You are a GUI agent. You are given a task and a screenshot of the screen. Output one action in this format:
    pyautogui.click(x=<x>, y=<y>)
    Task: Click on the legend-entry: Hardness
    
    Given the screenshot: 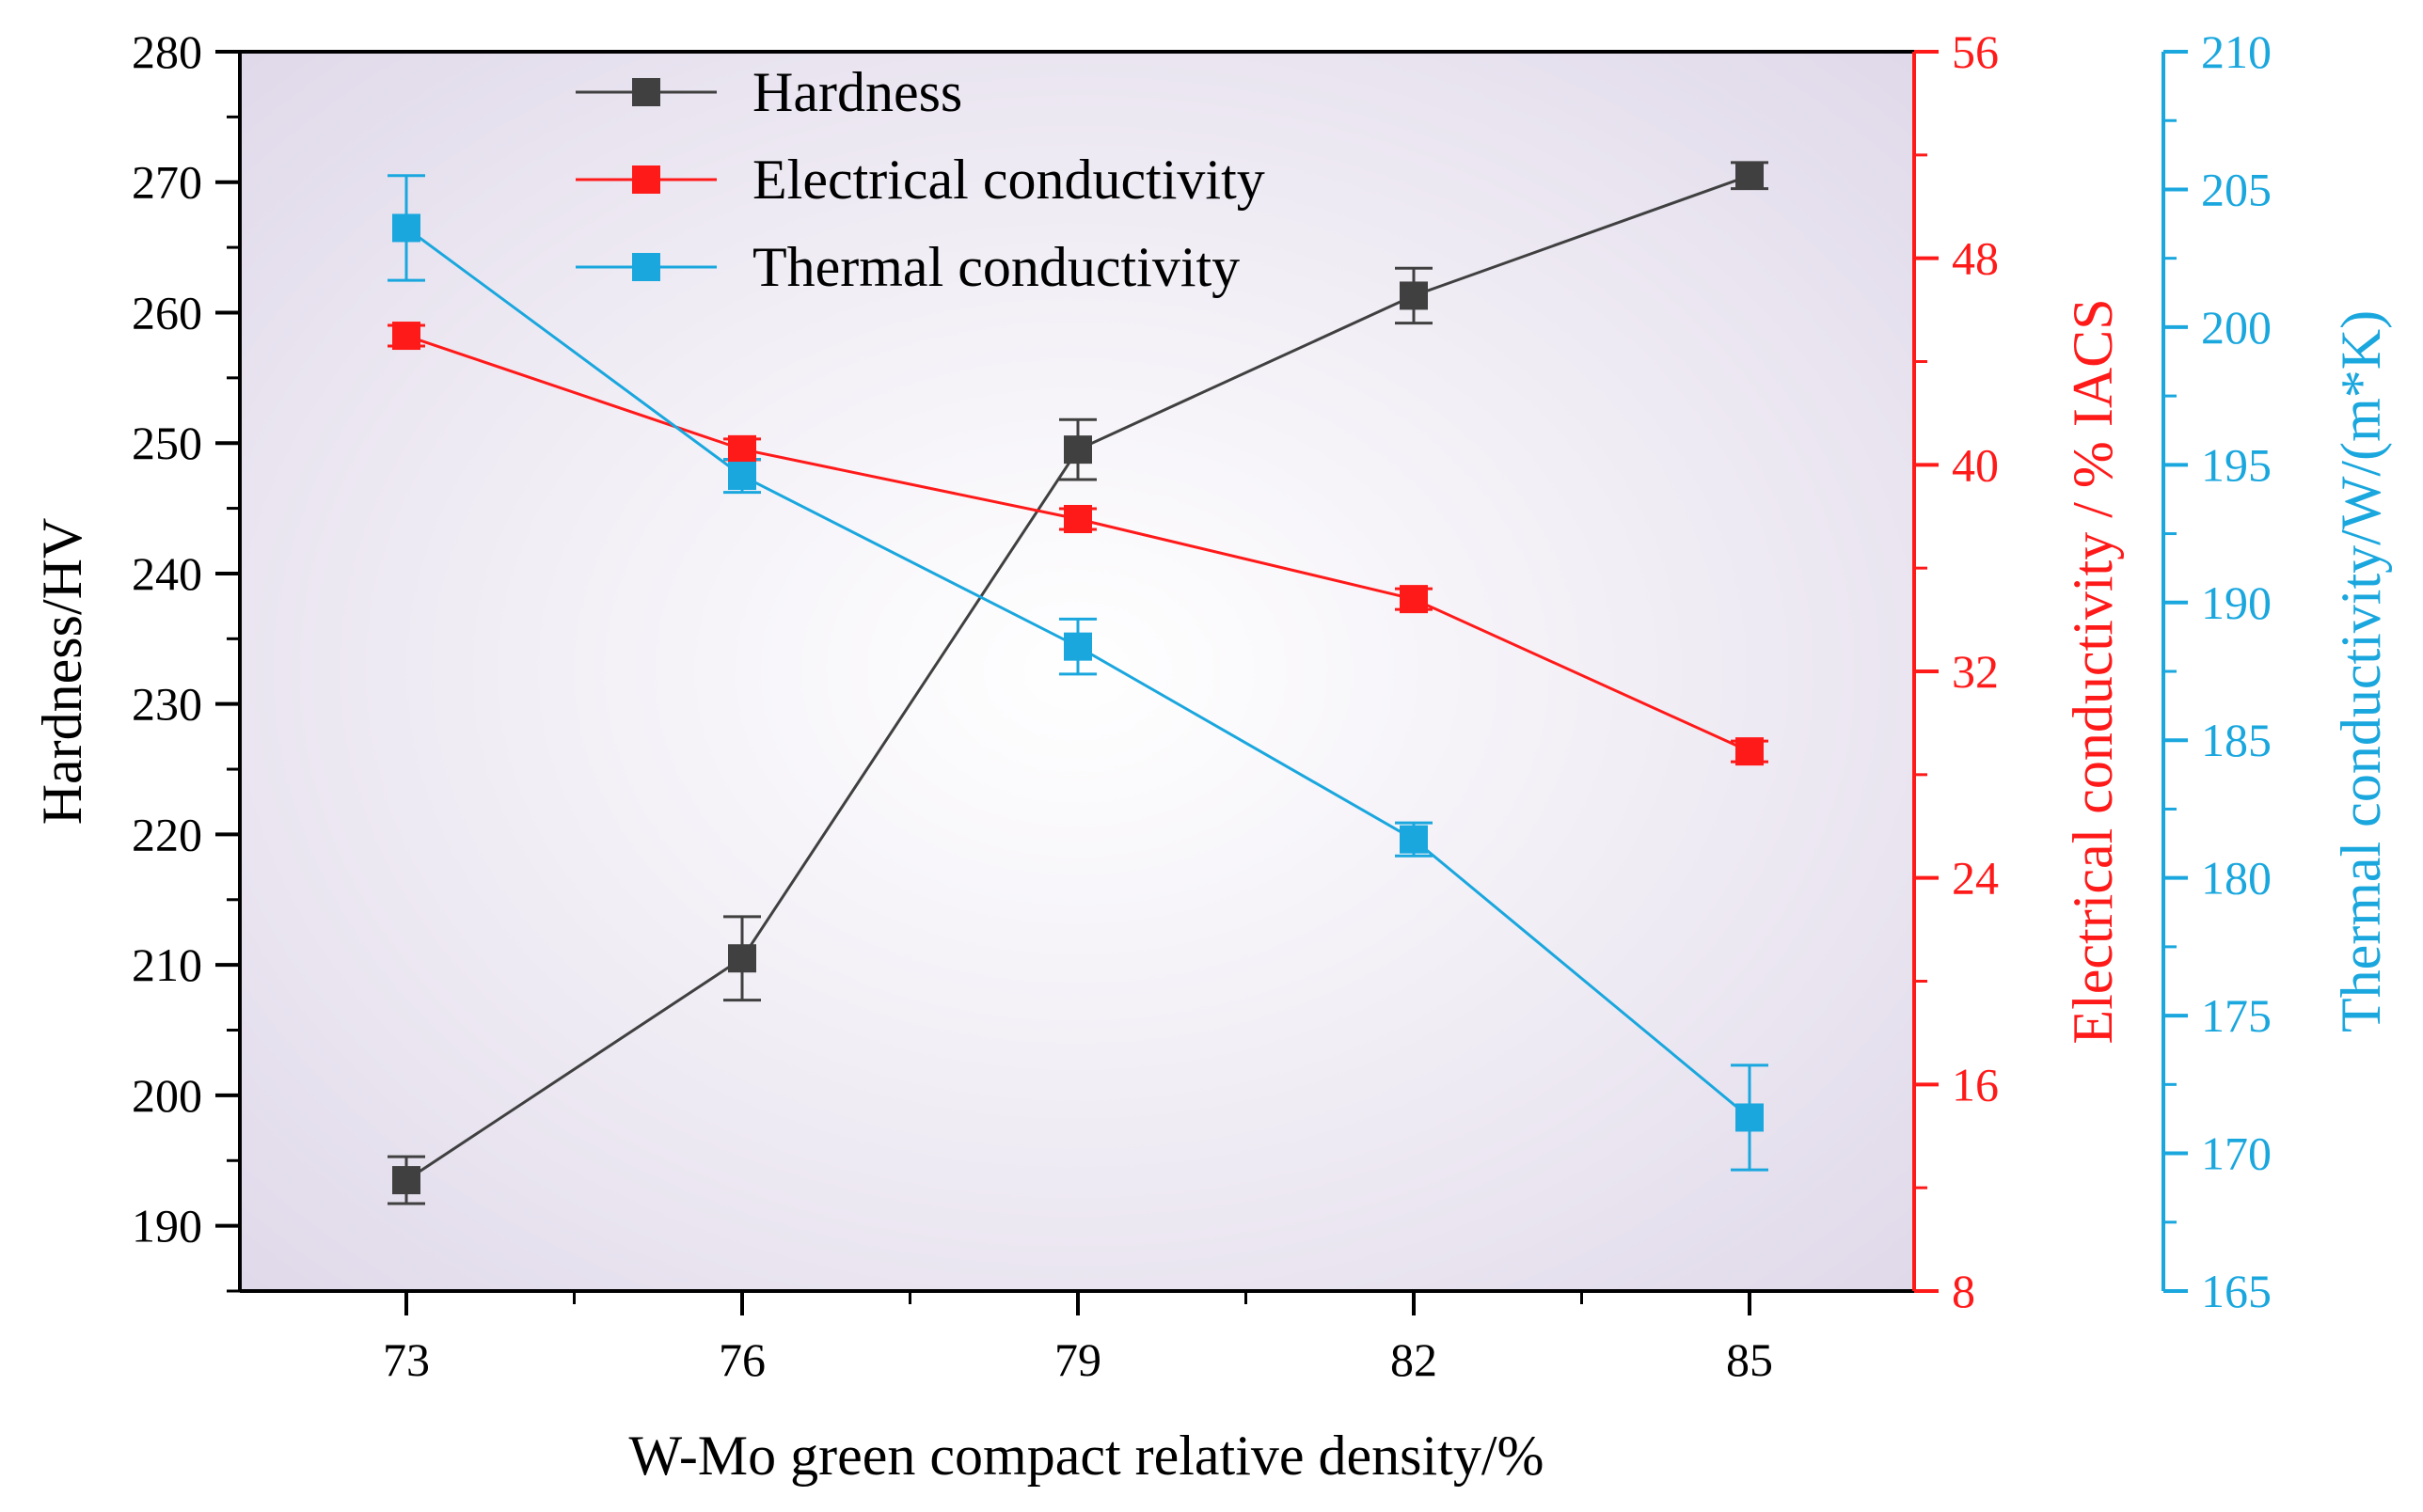 What is the action you would take?
    pyautogui.click(x=769, y=92)
    